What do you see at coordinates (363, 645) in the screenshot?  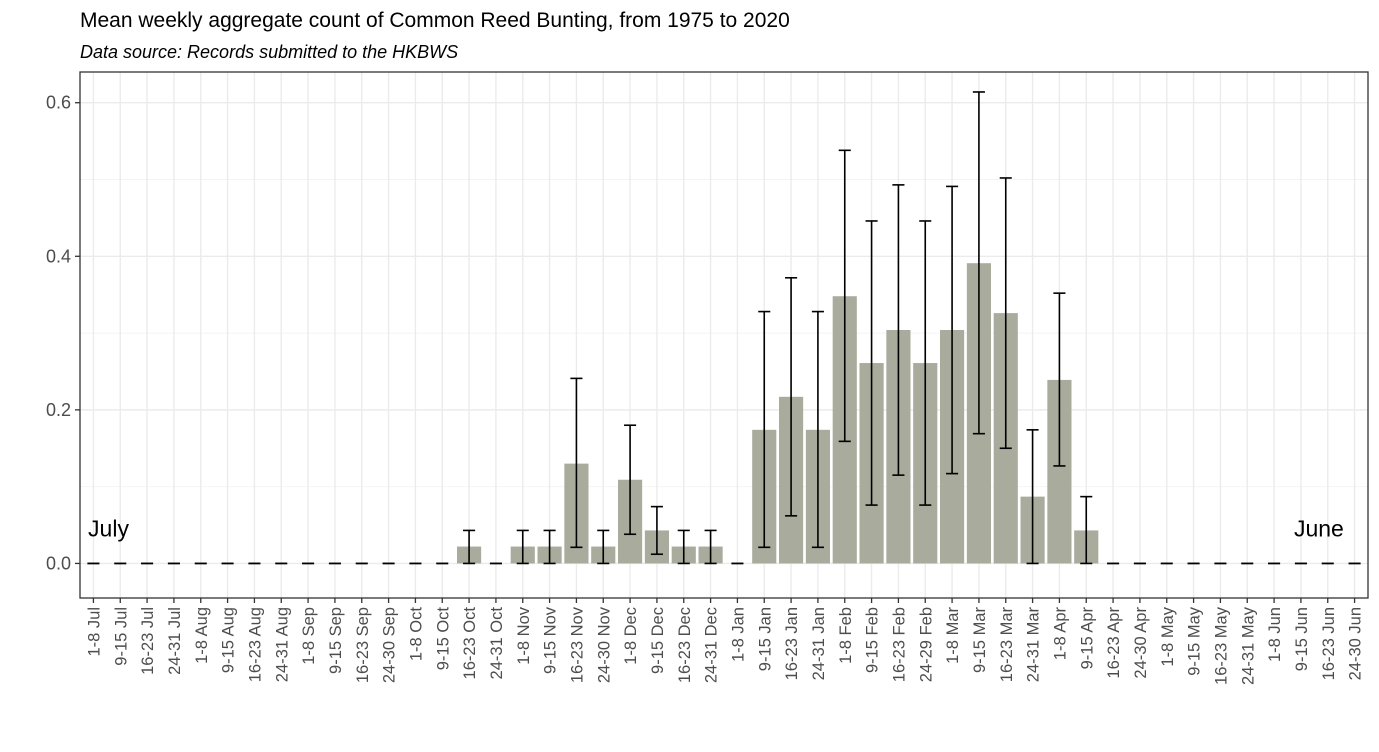 I see `x-tick-label: 16-23 Sep` at bounding box center [363, 645].